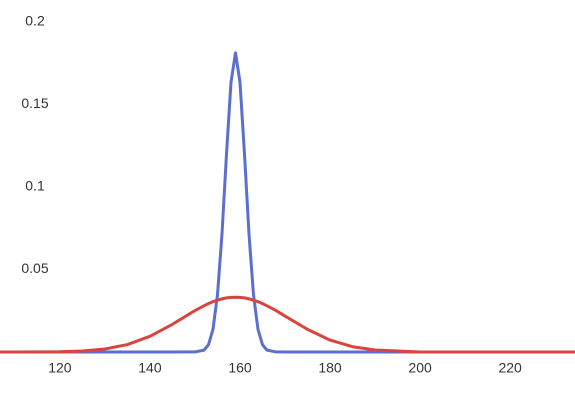 Image resolution: width=575 pixels, height=403 pixels. What do you see at coordinates (287, 324) in the screenshot?
I see `series-line` at bounding box center [287, 324].